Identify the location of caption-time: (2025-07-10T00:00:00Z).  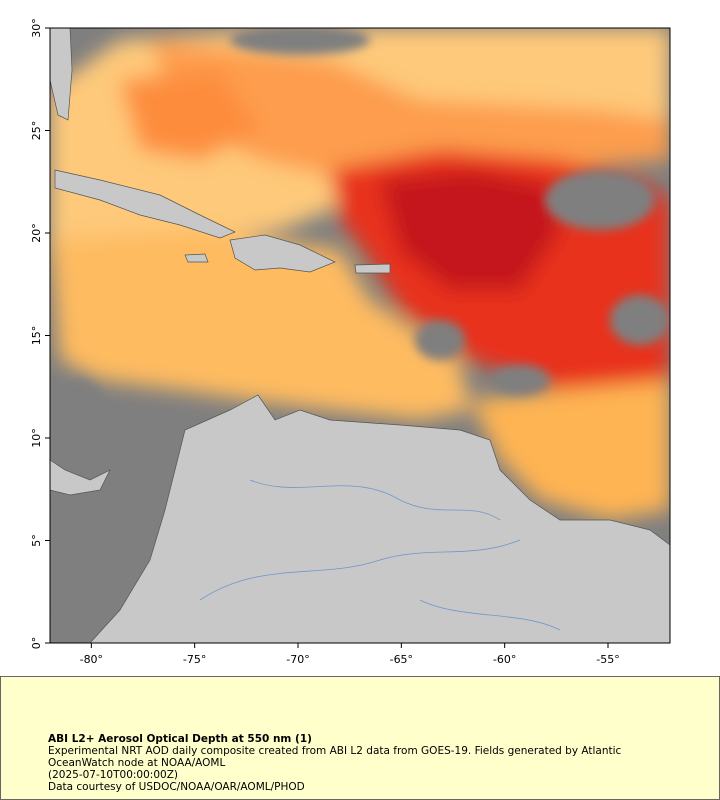
(113, 775).